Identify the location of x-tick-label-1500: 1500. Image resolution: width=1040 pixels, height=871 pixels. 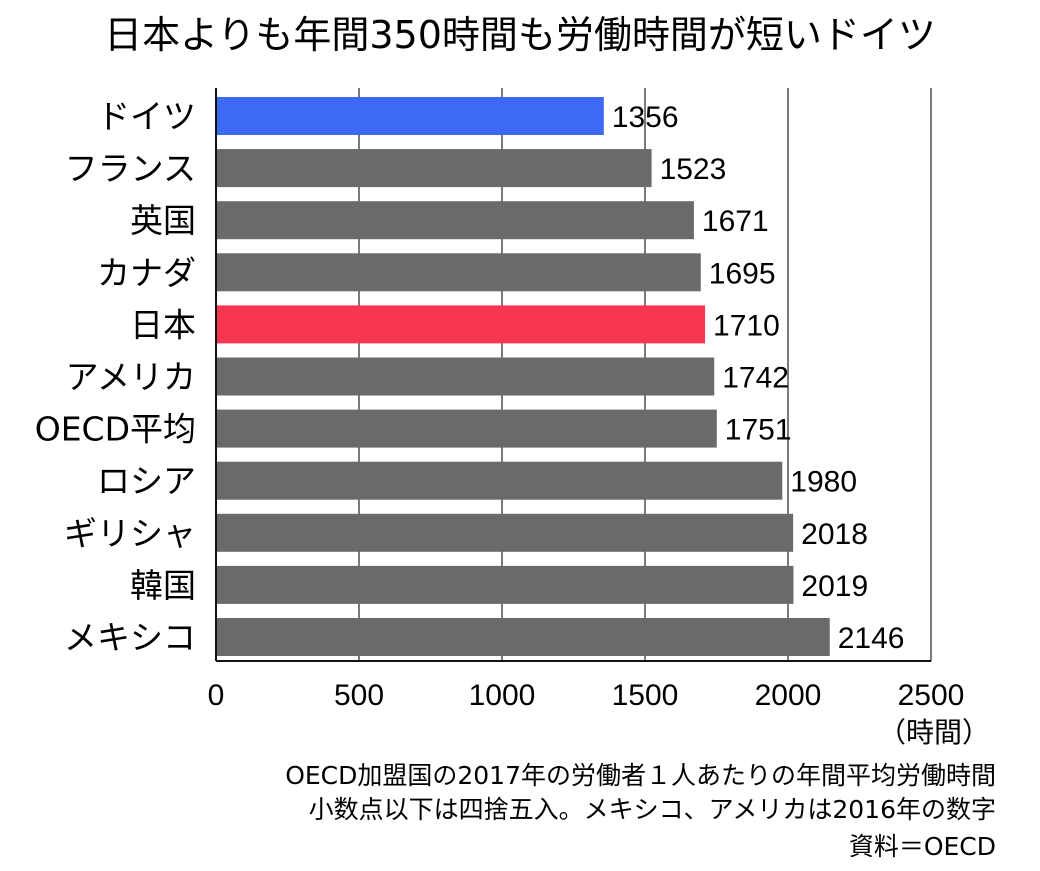
(645, 695).